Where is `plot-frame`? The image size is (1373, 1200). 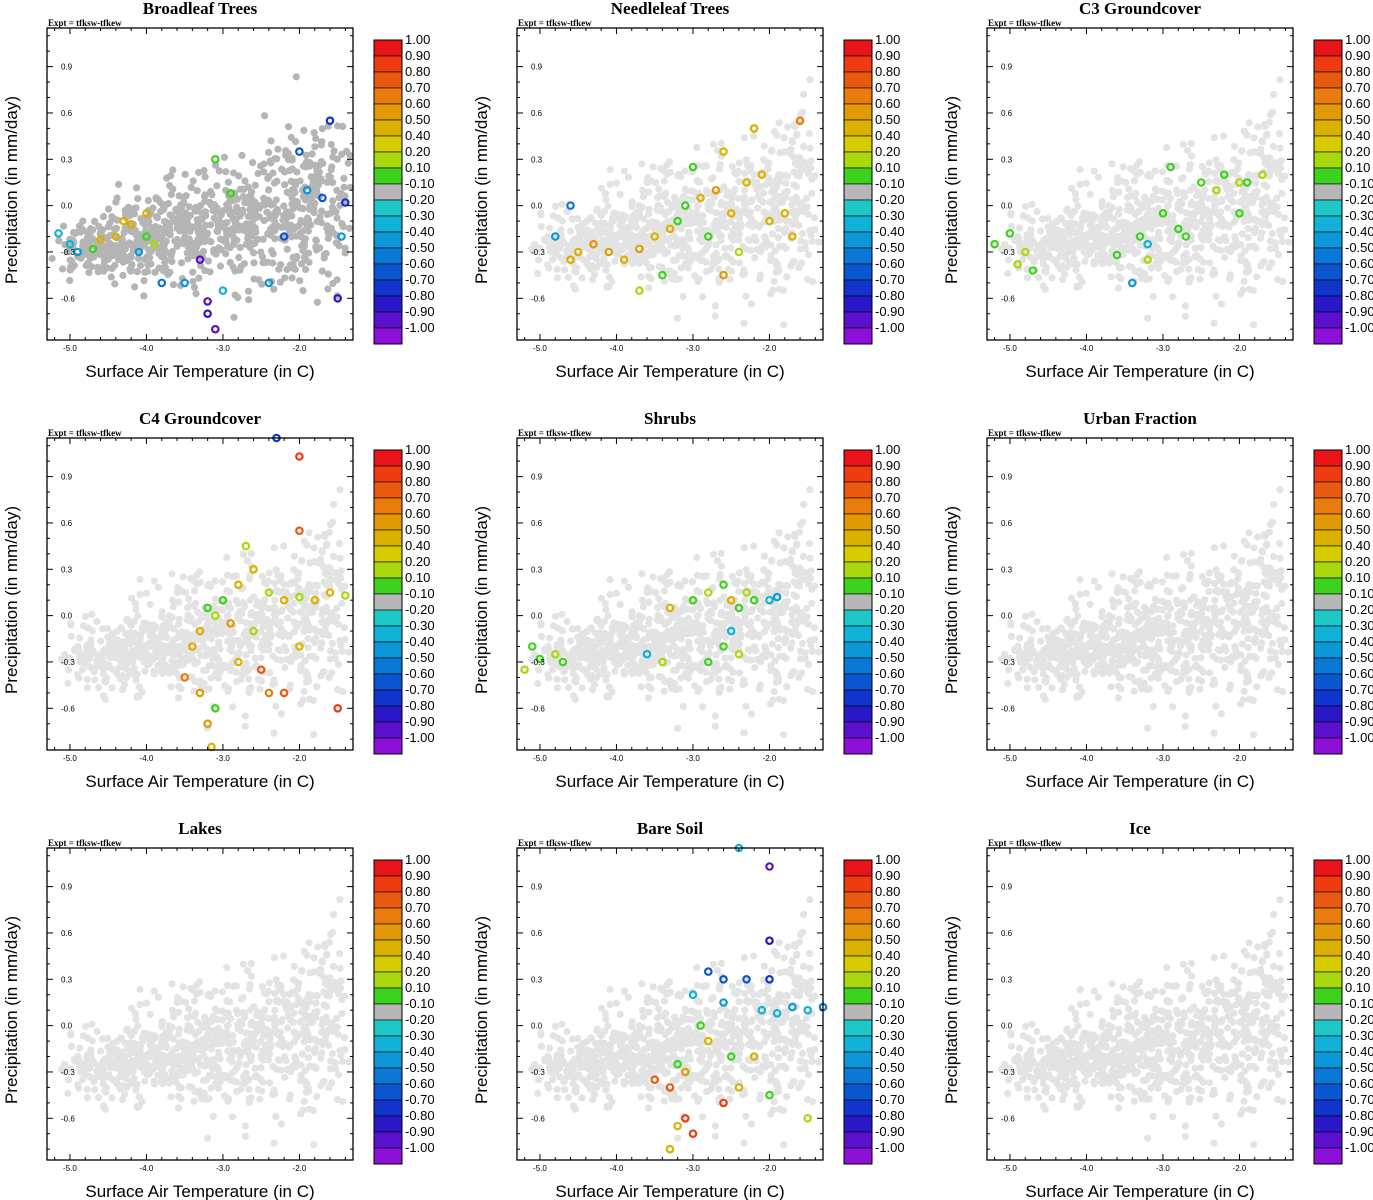
plot-frame is located at coordinates (200, 184).